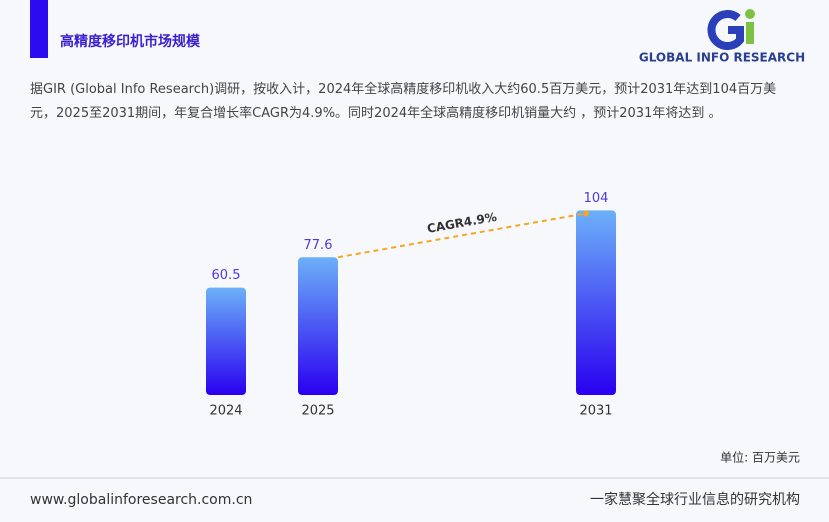 The image size is (829, 522). Describe the element at coordinates (760, 457) in the screenshot. I see `unit-label: 单位: 百万美元` at that location.